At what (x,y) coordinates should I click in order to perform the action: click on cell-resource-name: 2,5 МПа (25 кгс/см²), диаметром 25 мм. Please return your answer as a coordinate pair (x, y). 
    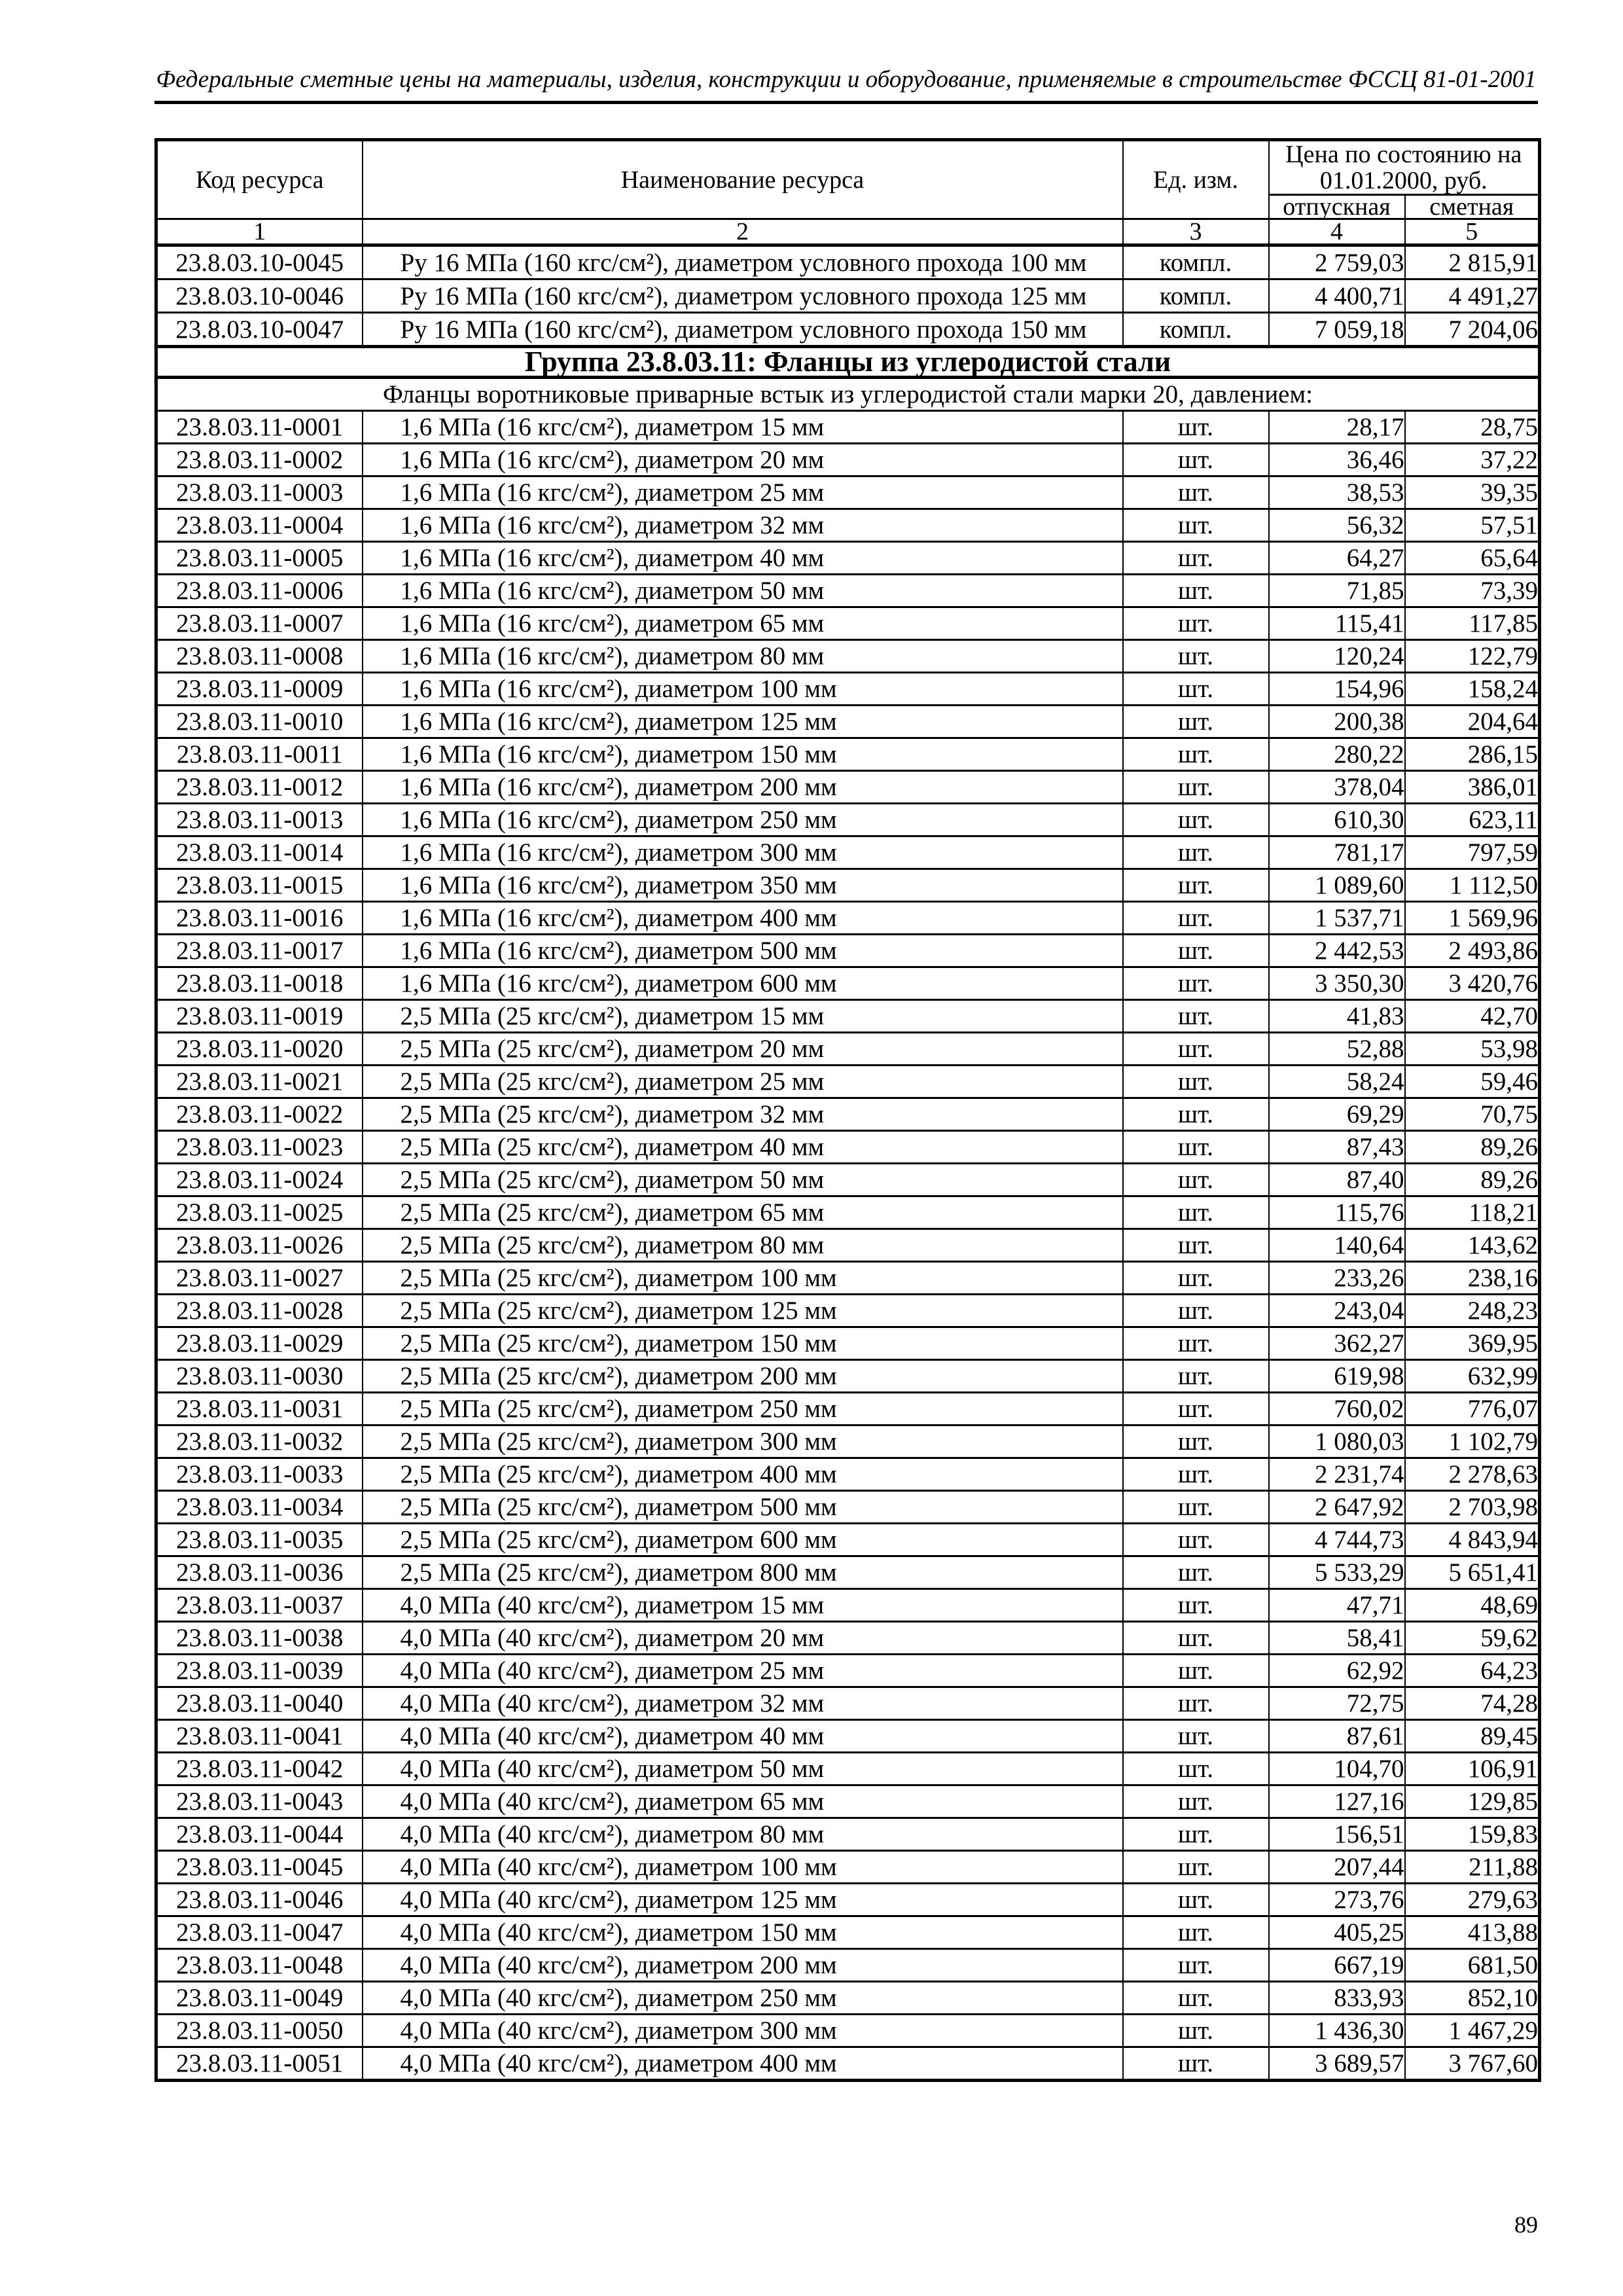
    Looking at the image, I should click on (742, 1081).